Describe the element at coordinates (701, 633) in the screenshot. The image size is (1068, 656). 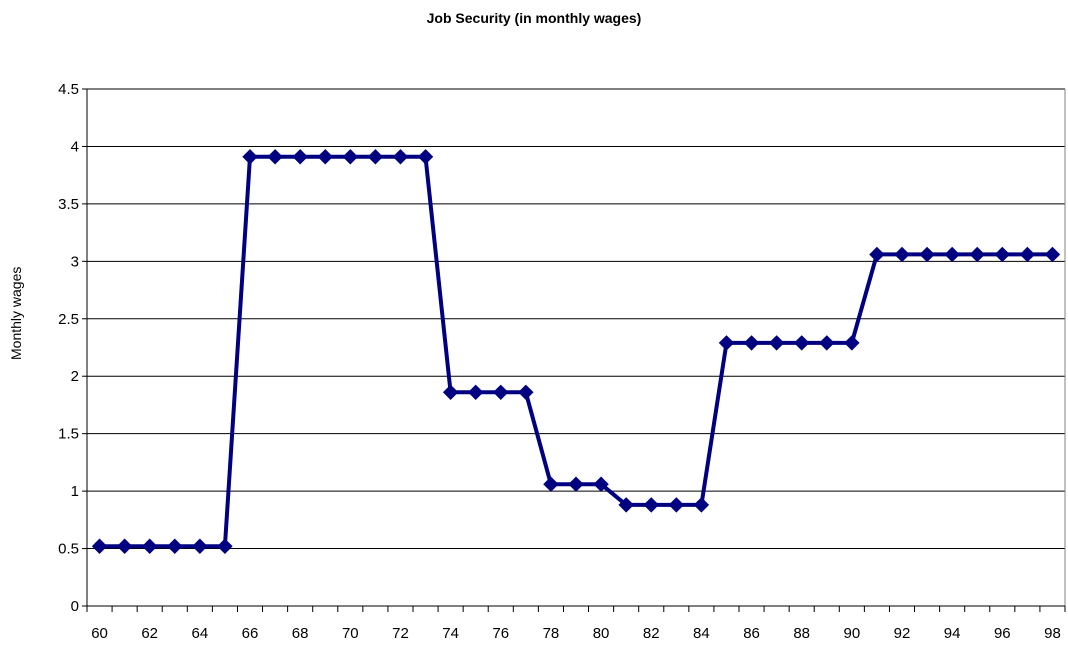
I see `x-tick-label: 84` at that location.